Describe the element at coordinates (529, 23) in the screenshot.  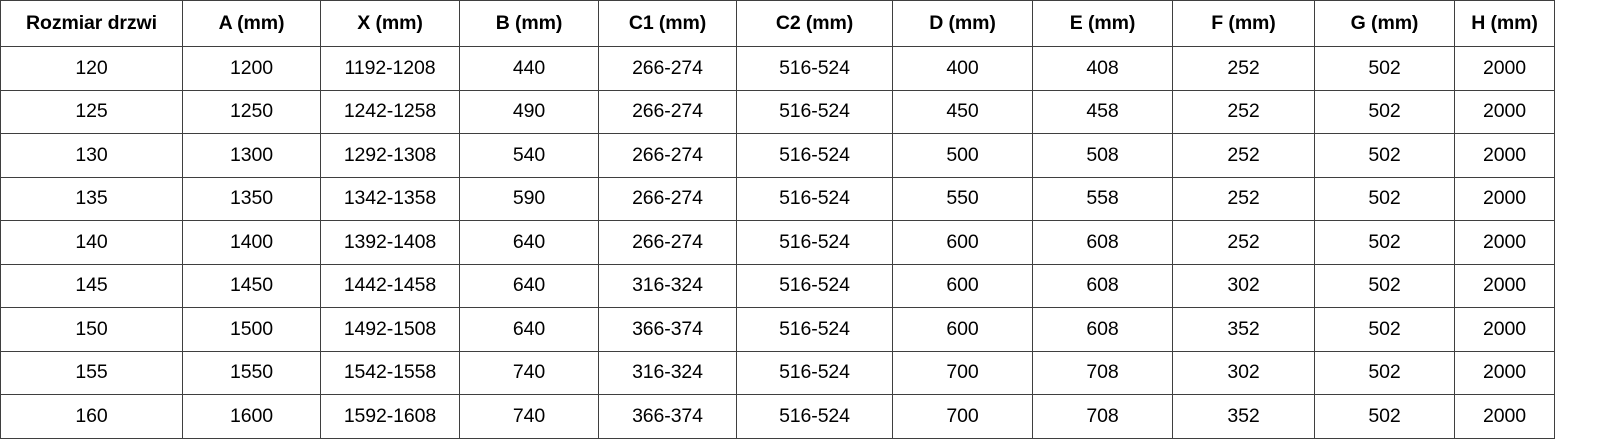
I see `column-header-3: B (mm)` at that location.